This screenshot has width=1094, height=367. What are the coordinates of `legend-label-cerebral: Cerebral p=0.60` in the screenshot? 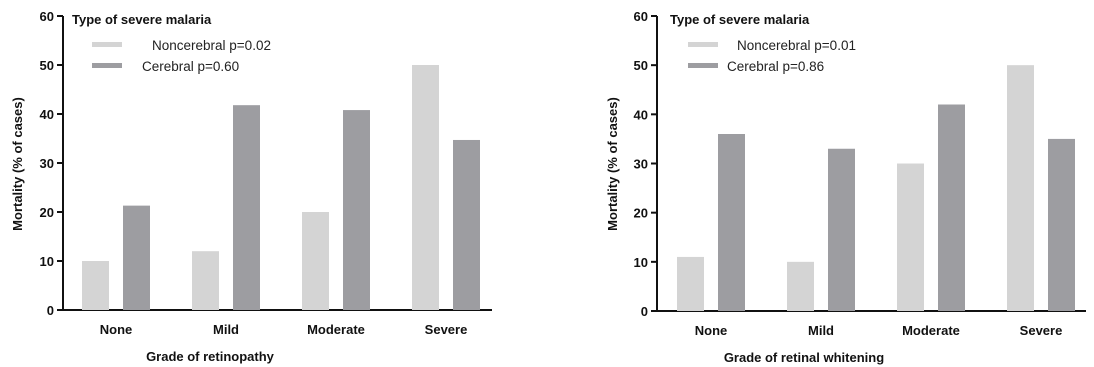 It's located at (190, 66).